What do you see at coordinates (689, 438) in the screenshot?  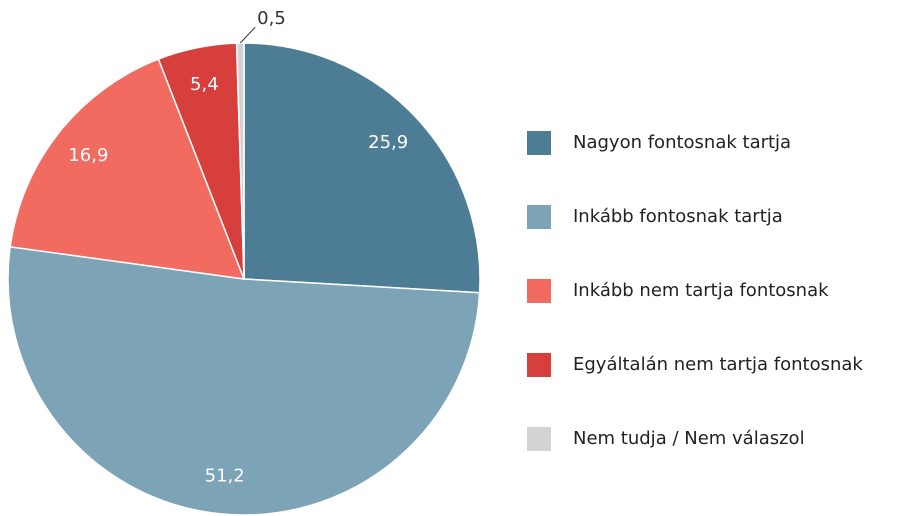 I see `legend-label: Nem tudja / Nem válaszol` at bounding box center [689, 438].